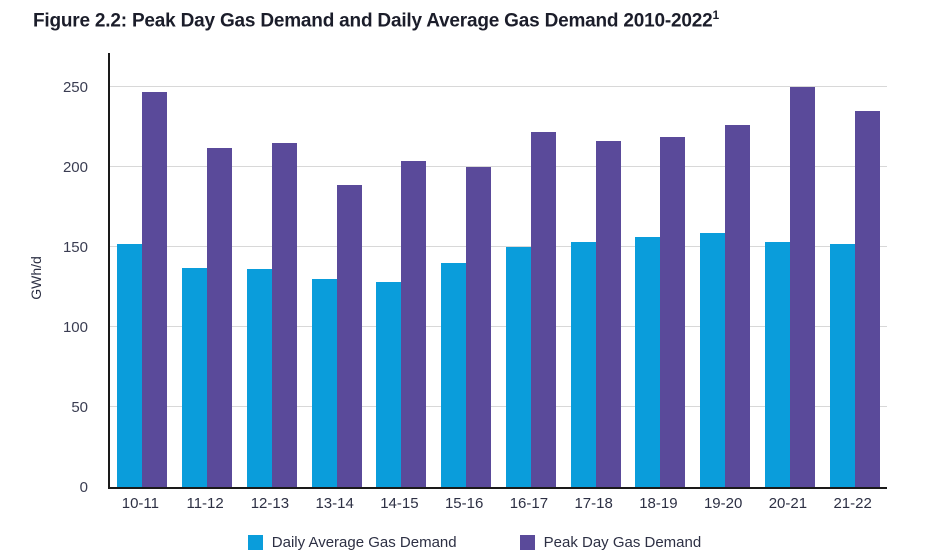 This screenshot has width=949, height=559. Describe the element at coordinates (464, 503) in the screenshot. I see `x-label-15-16: 15-16` at that location.